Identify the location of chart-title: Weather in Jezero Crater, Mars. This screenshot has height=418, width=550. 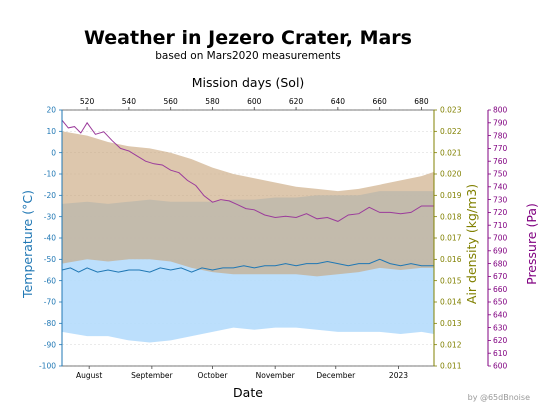
(248, 38).